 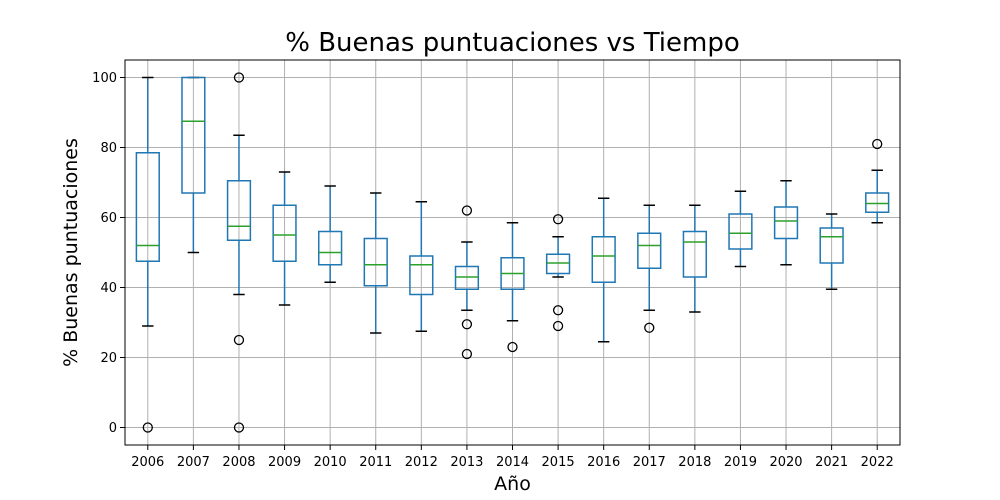 I want to click on box-2009, so click(x=284, y=238).